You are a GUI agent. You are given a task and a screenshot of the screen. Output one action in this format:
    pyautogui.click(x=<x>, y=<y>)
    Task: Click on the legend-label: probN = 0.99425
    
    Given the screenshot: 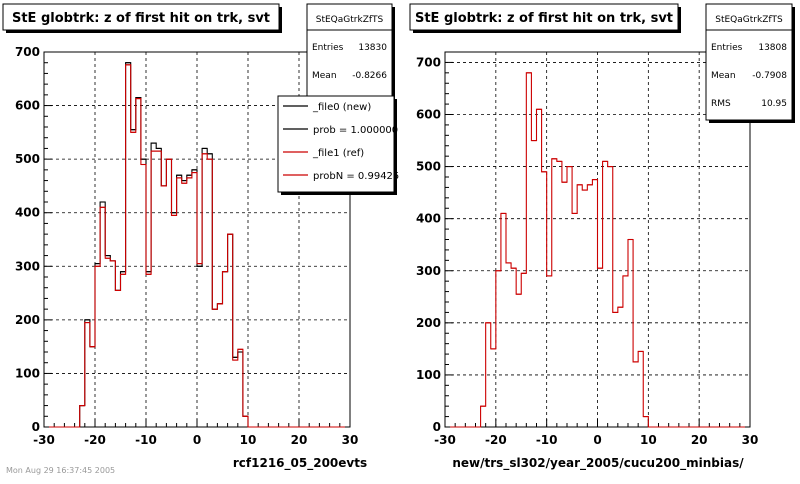 What is the action you would take?
    pyautogui.click(x=356, y=176)
    